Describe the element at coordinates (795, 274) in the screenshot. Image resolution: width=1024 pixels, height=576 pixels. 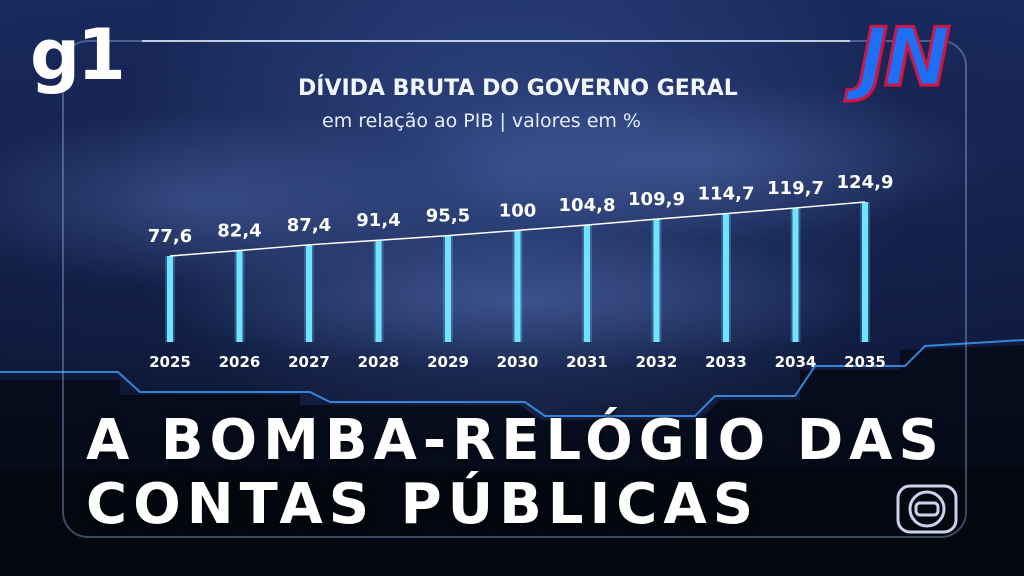
I see `bar-2034` at that location.